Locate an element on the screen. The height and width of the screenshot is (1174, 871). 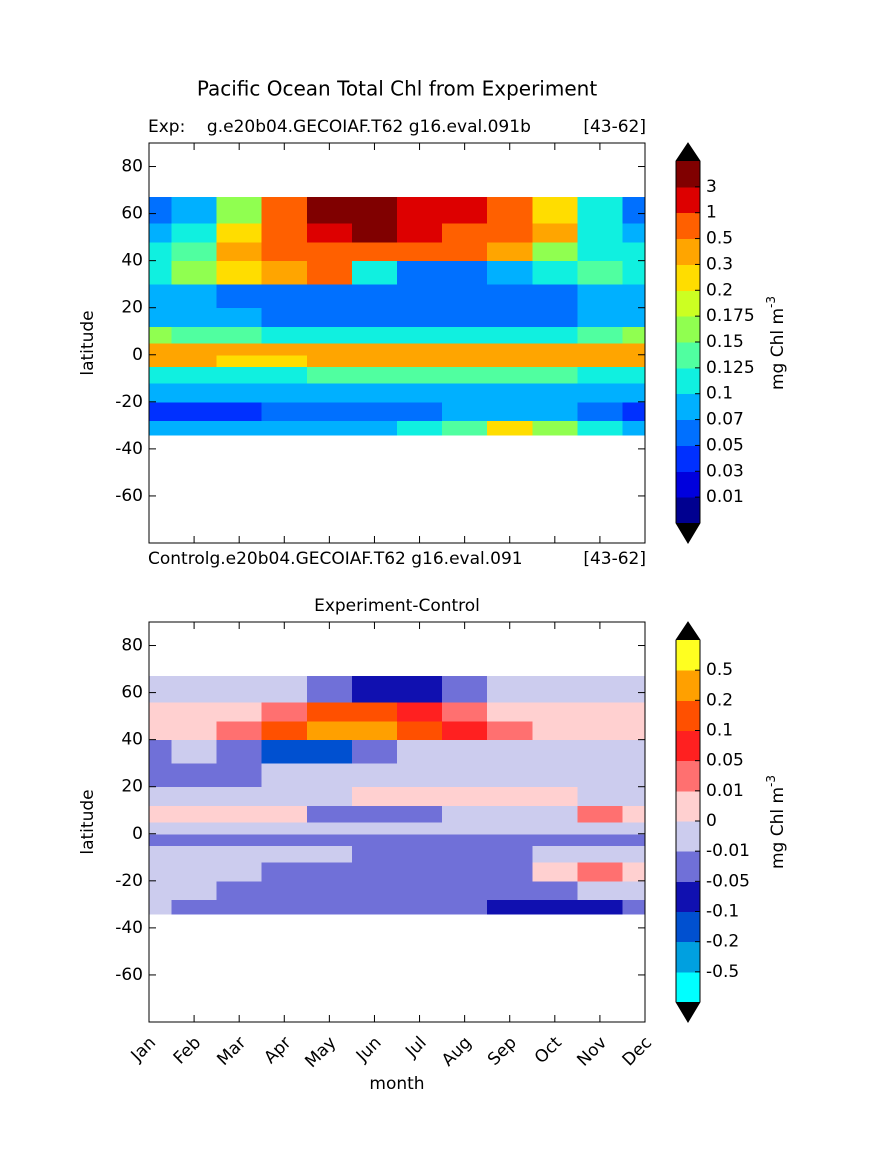
footer-left: Controlg.e20b04.GECOIAF.T62 g16.eval.091 is located at coordinates (335, 559).